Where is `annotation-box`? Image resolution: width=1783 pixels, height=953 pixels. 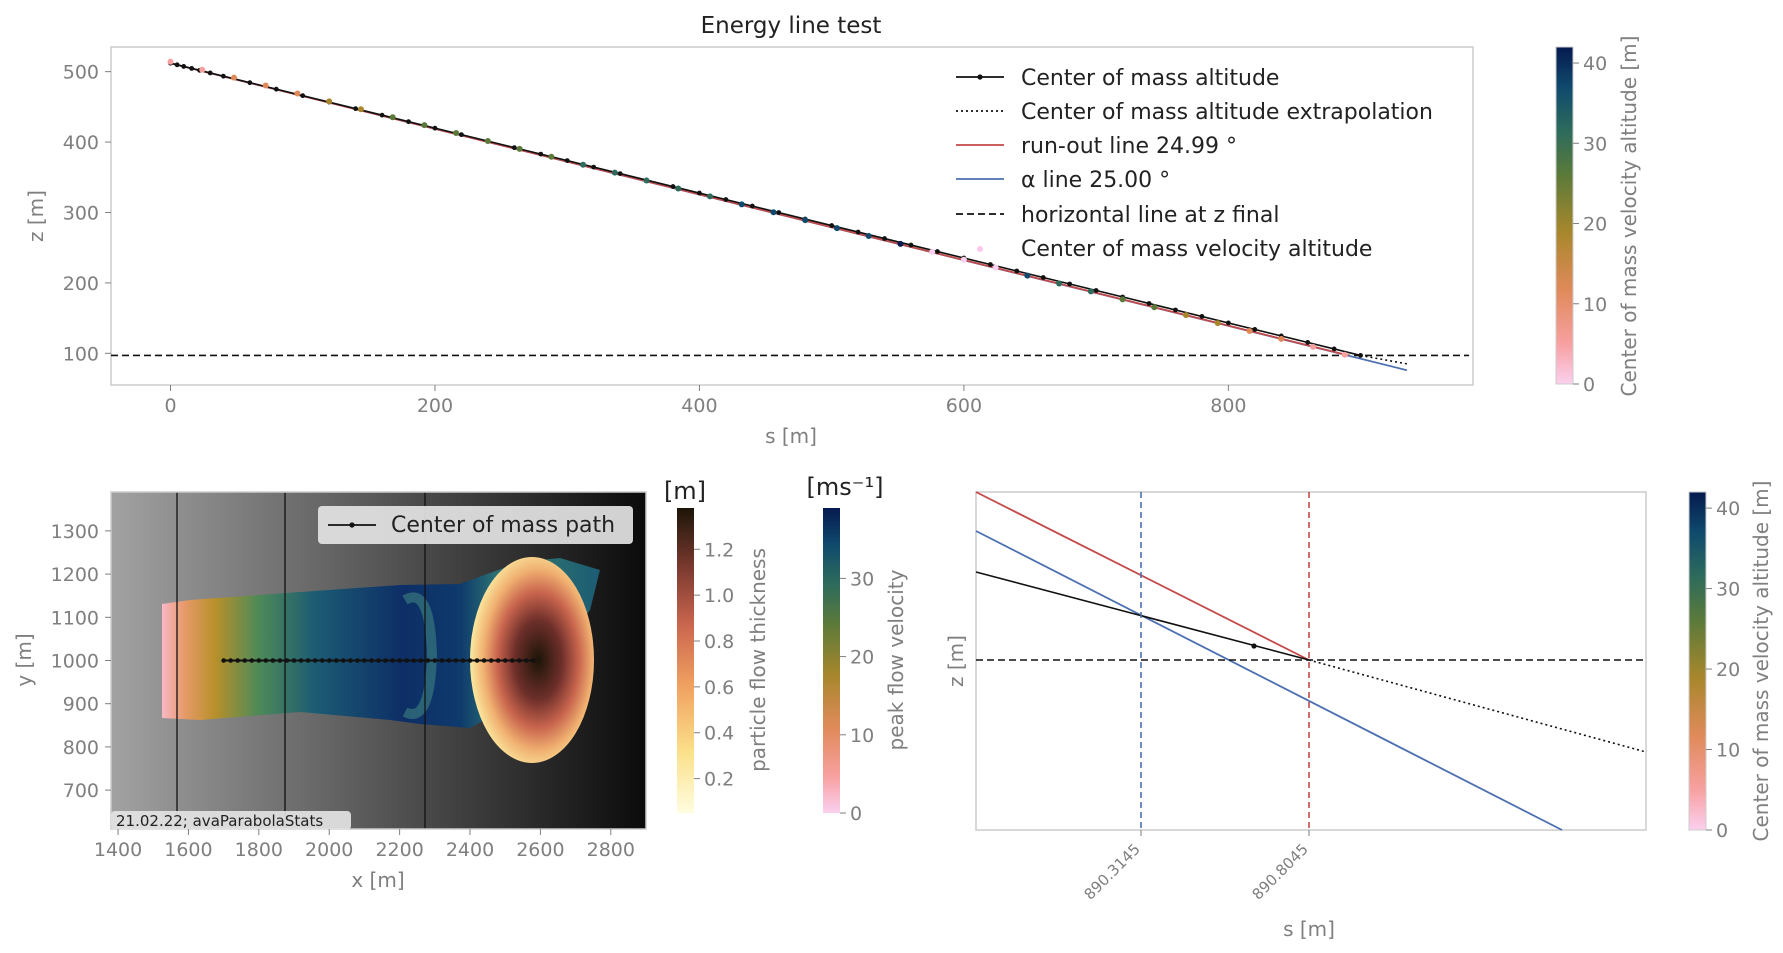
annotation-box is located at coordinates (231, 820).